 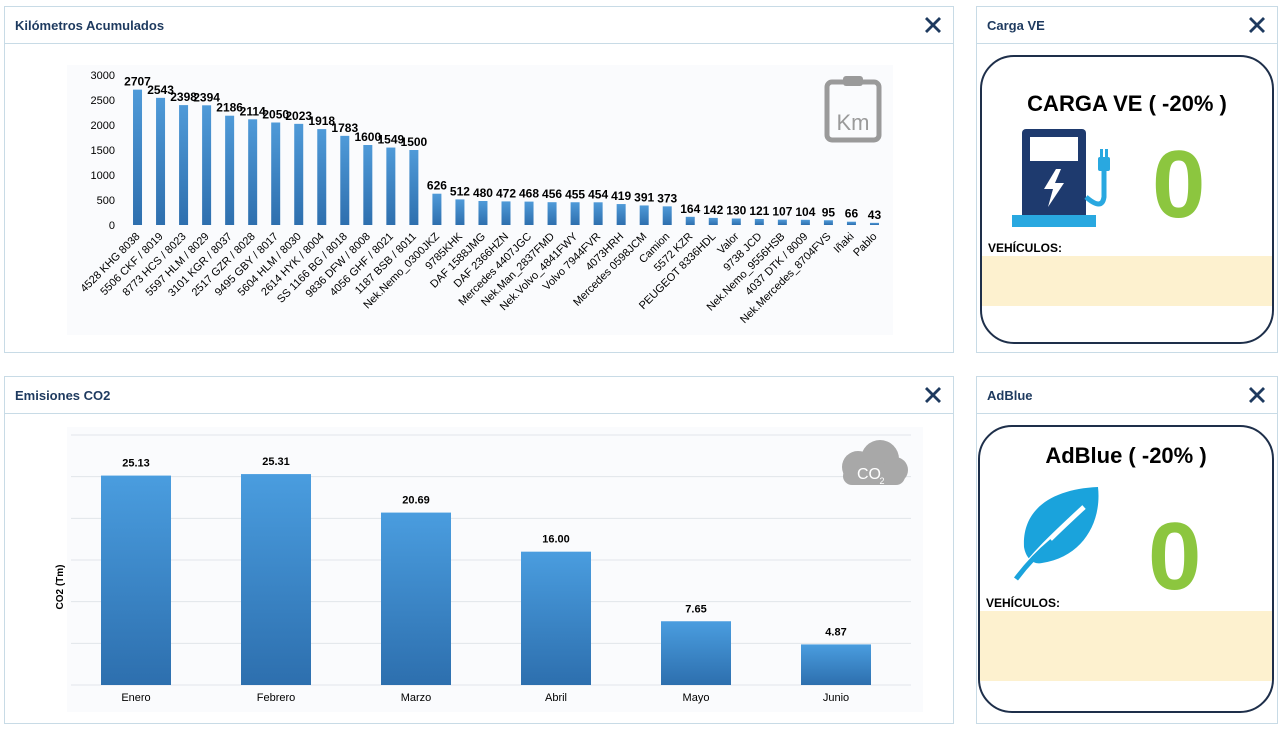 What do you see at coordinates (1127, 395) in the screenshot?
I see `adblue-panel-header: AdBlue` at bounding box center [1127, 395].